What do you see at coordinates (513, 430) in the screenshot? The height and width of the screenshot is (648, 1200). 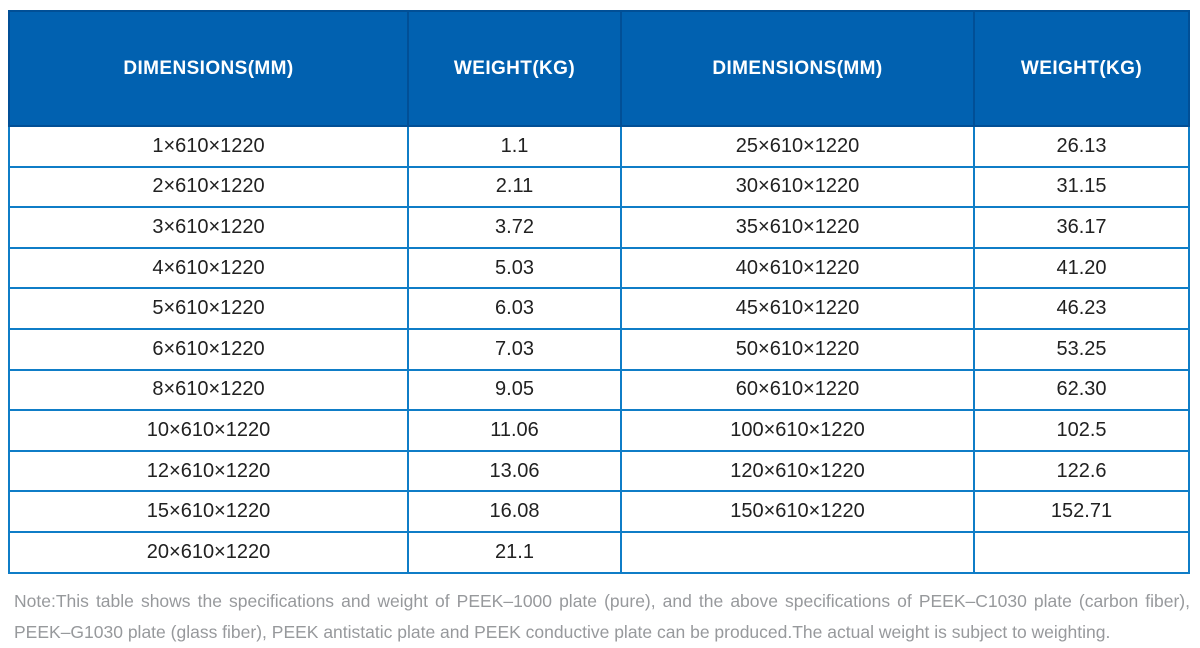 I see `table-cell: 11.06` at bounding box center [513, 430].